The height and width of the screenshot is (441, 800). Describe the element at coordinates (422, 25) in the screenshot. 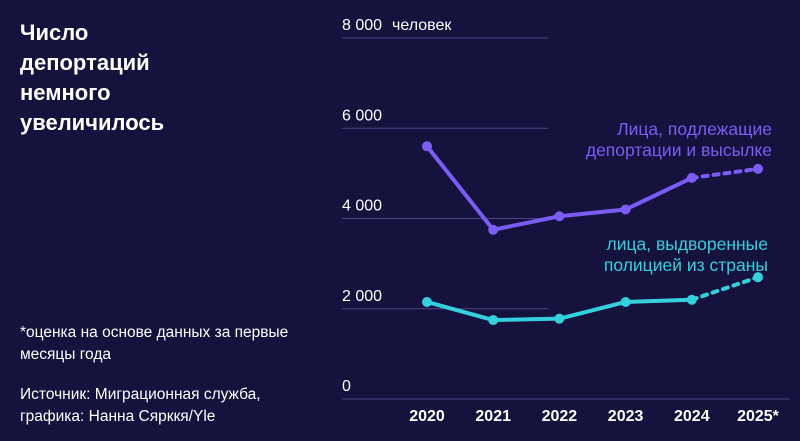

I see `y-unit-label: человек` at that location.